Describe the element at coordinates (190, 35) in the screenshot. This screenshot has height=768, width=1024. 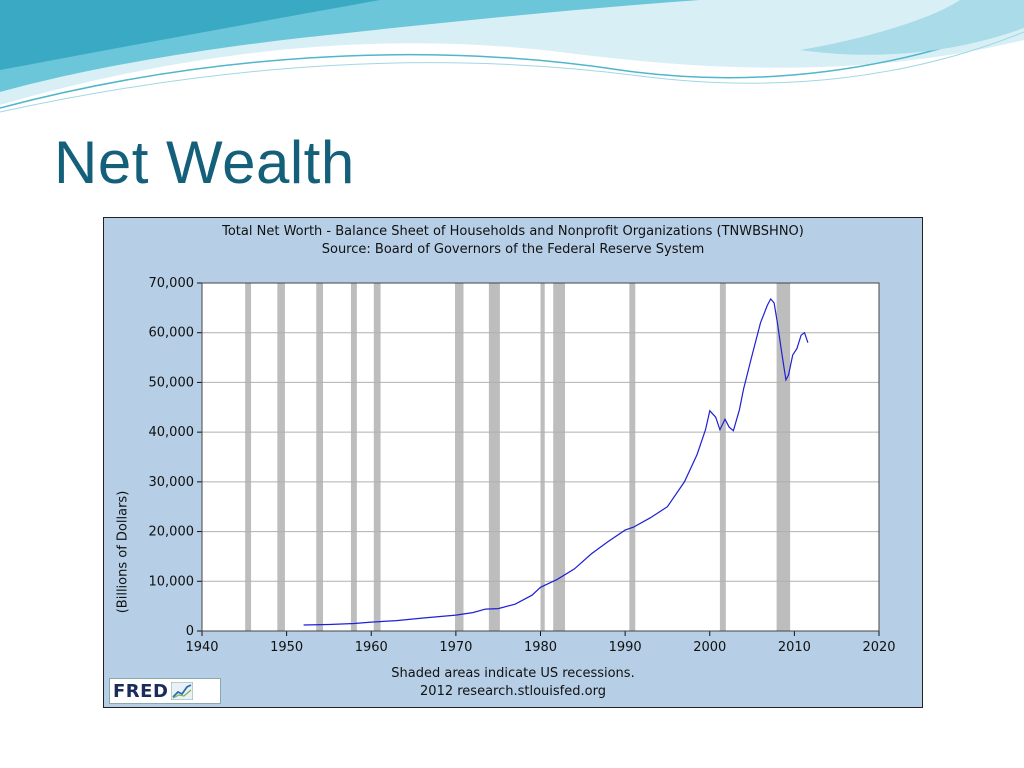
I see `wave-band-deep` at that location.